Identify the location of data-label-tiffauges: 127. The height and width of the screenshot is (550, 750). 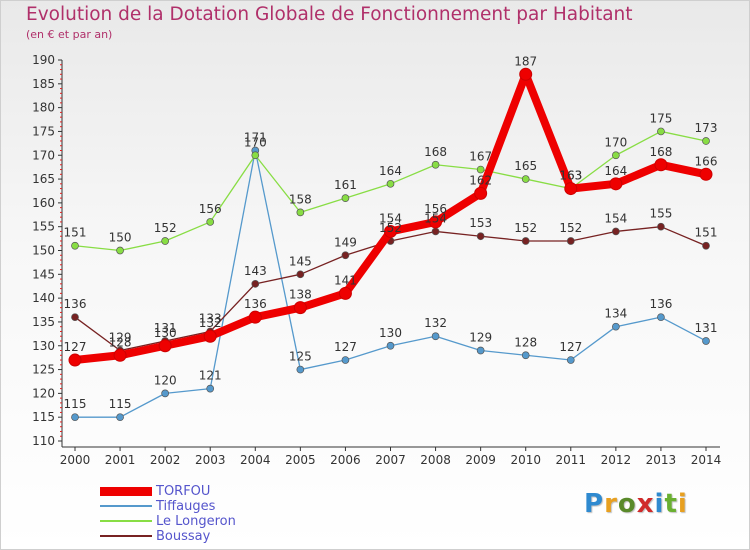
(345, 347).